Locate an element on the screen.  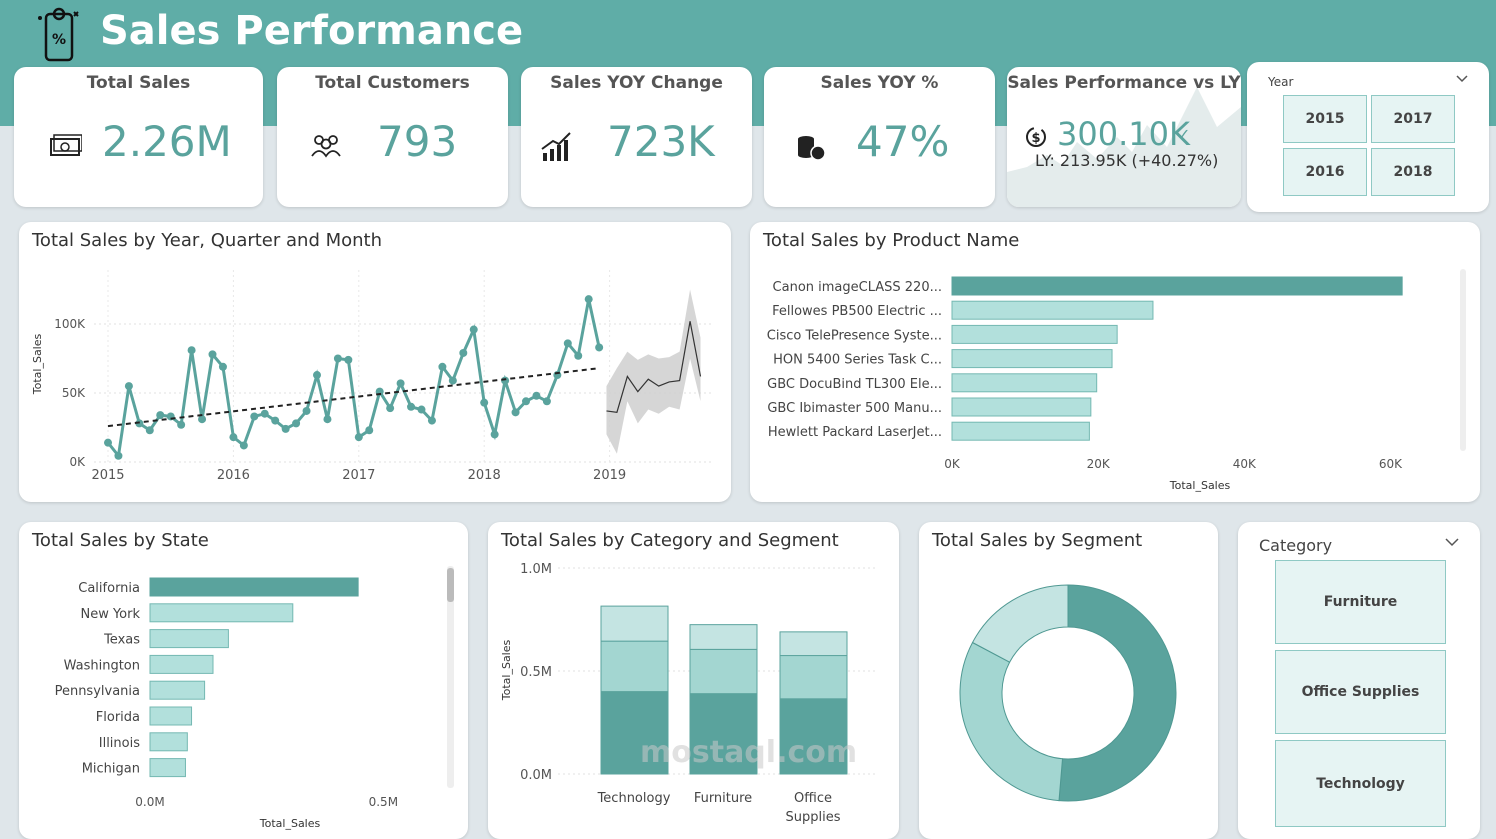
category-slicer-label: Category is located at coordinates (1296, 545).